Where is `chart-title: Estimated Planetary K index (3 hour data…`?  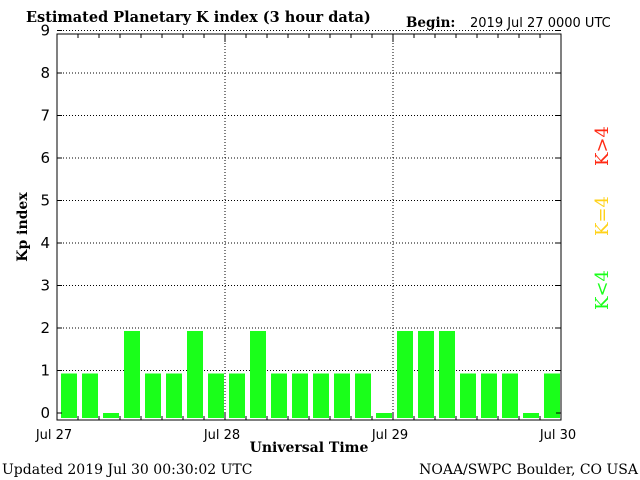 chart-title: Estimated Planetary K index (3 hour data… is located at coordinates (198, 17).